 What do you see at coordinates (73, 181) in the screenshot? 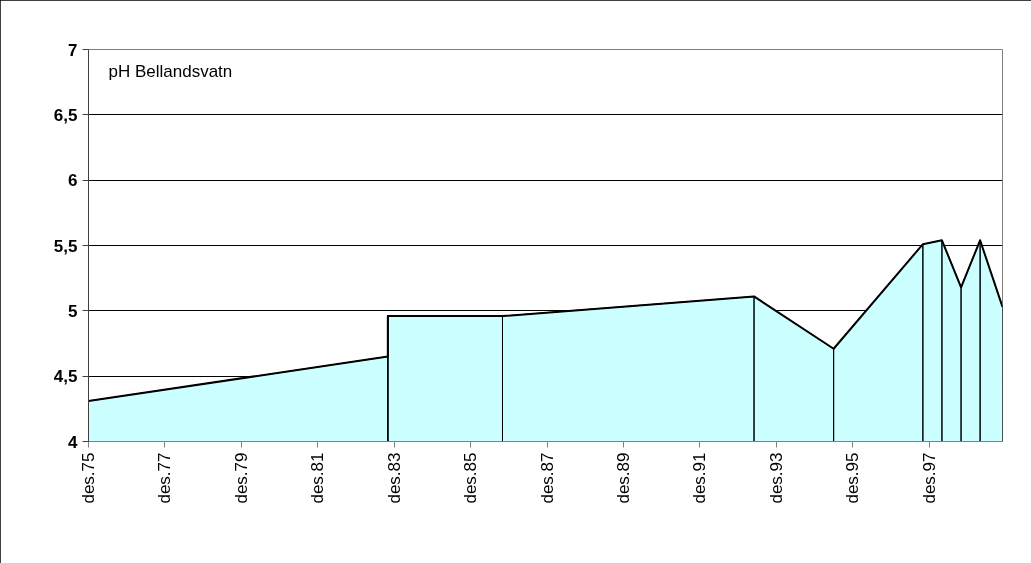
I see `y-tick-label: 6` at bounding box center [73, 181].